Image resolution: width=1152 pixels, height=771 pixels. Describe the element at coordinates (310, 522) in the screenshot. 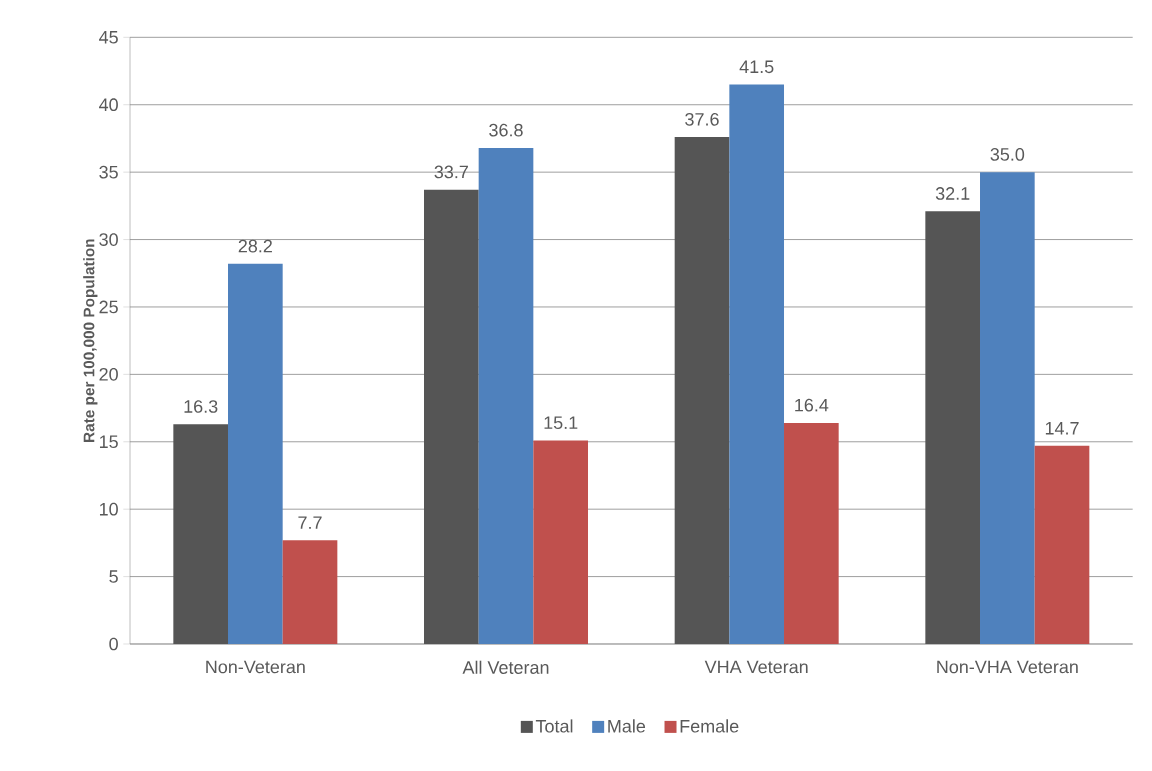

I see `data-label: 7.7` at that location.